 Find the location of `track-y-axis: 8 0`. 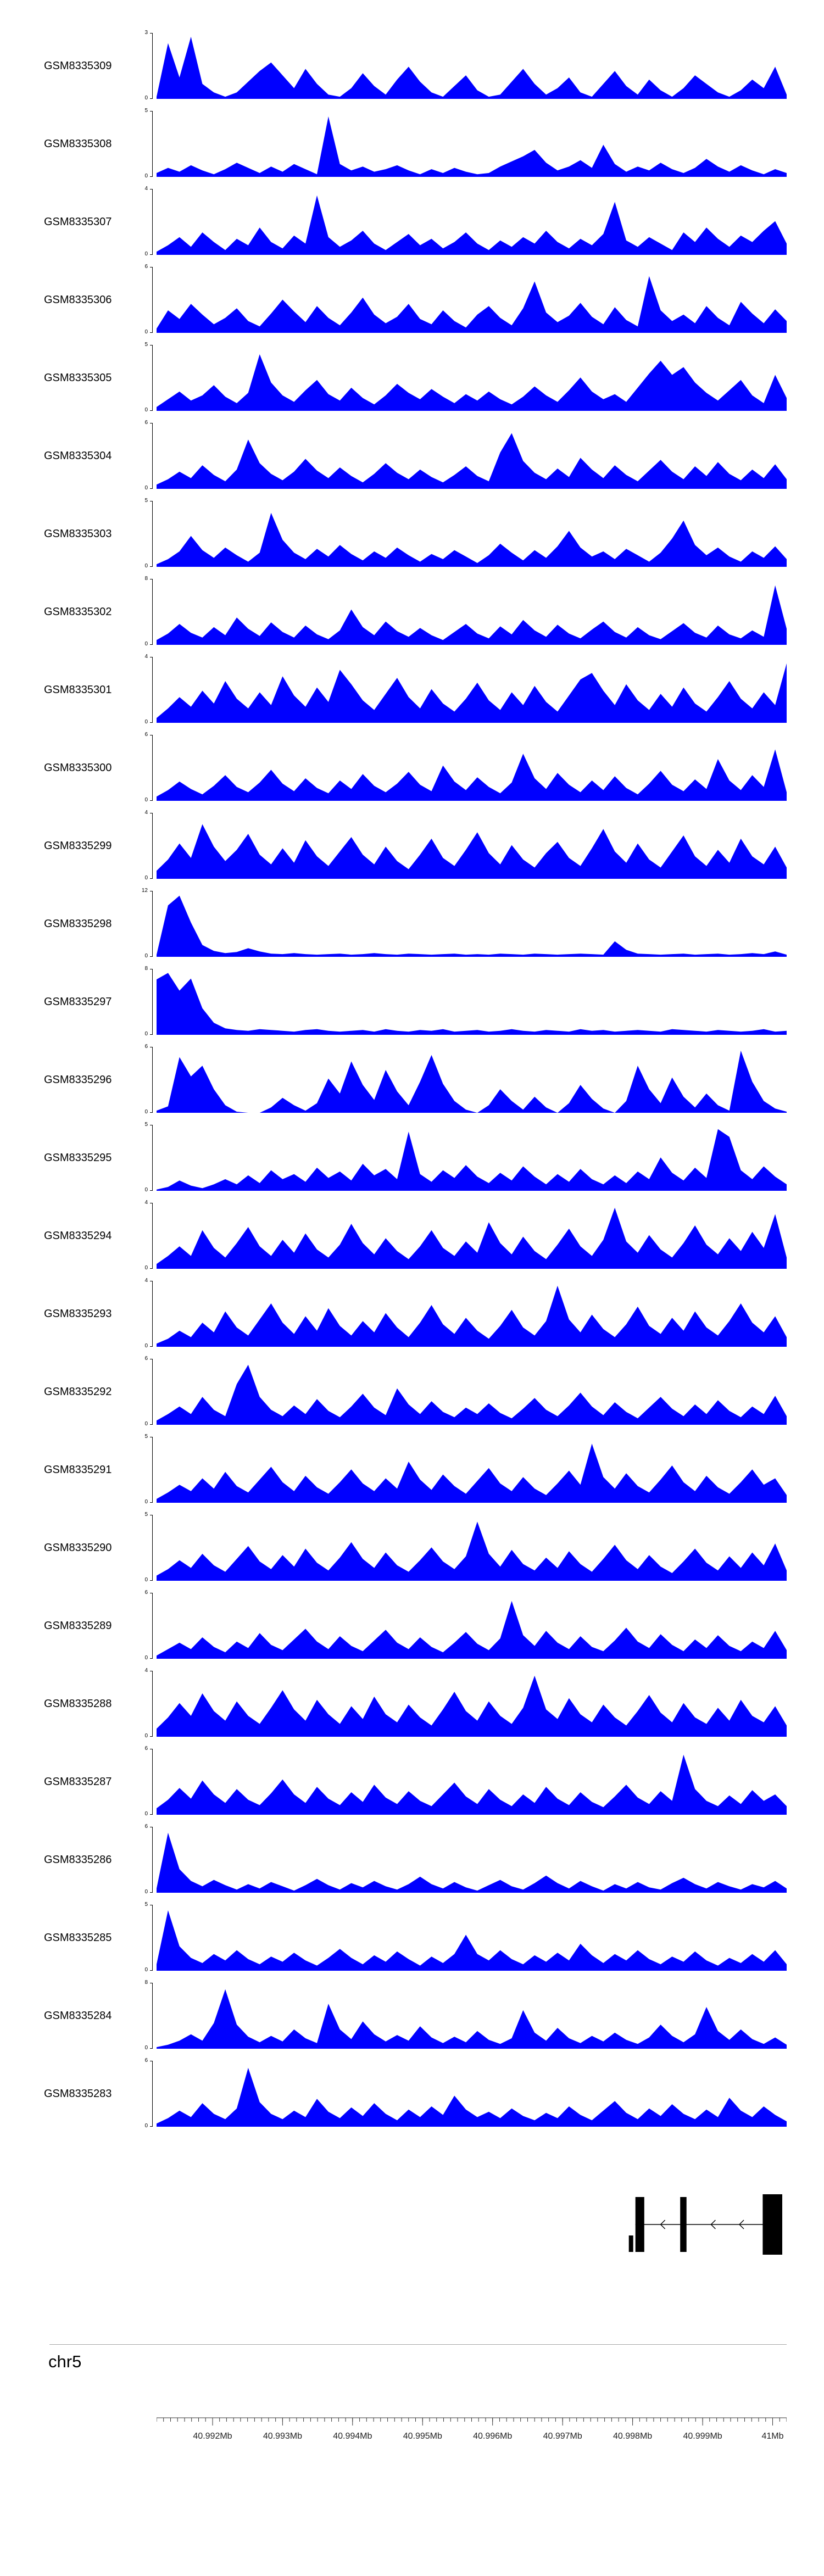

track-y-axis: 8 0 is located at coordinates (139, 1001).